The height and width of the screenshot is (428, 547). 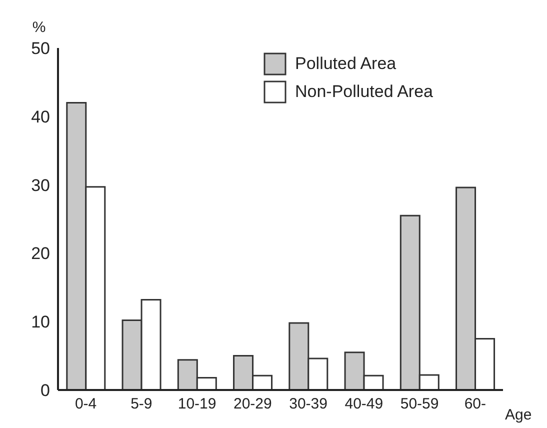 What do you see at coordinates (85, 404) in the screenshot?
I see `x-tick-label: 0-4` at bounding box center [85, 404].